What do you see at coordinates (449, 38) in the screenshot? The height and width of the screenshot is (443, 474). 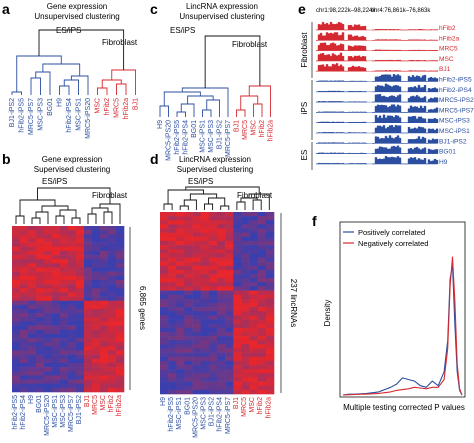 I see `track-label: hFib2a` at bounding box center [449, 38].